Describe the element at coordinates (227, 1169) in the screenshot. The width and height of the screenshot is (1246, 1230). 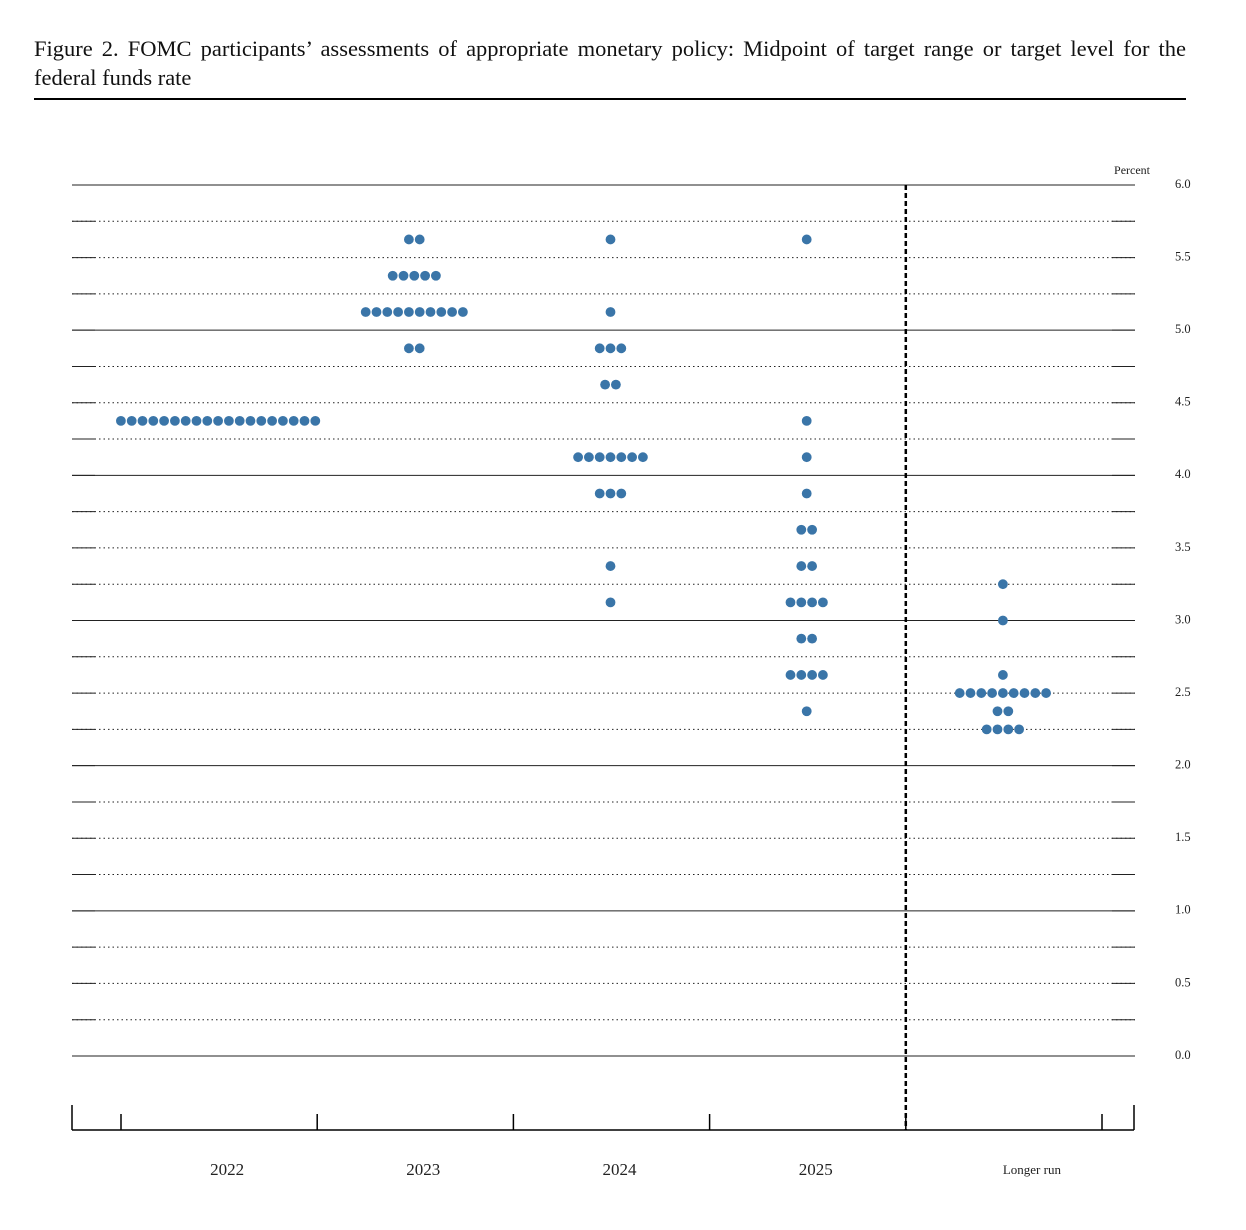
I see `x-tick-label: 2022` at that location.